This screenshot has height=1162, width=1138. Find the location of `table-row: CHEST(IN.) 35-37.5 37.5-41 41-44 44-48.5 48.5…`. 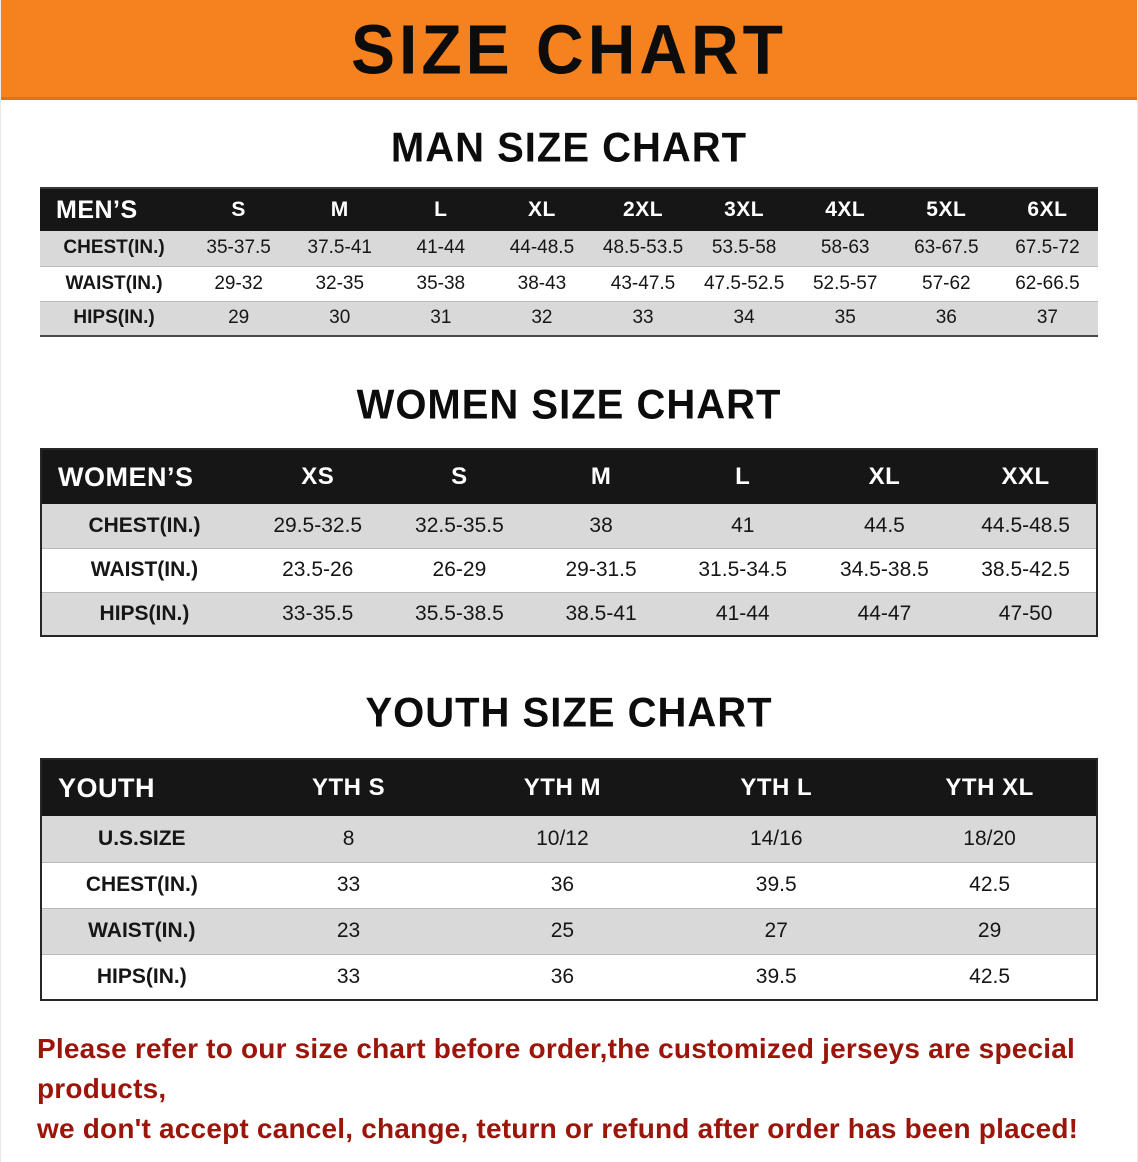

table-row: CHEST(IN.) 35-37.5 37.5-41 41-44 44-48.5 48.5… is located at coordinates (569, 248).